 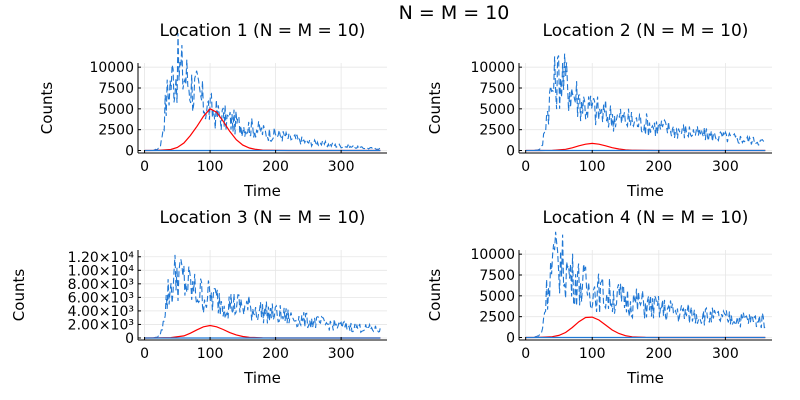 What do you see at coordinates (263, 31) in the screenshot?
I see `subplot-title: Location 1 (N = M = 10)` at bounding box center [263, 31].